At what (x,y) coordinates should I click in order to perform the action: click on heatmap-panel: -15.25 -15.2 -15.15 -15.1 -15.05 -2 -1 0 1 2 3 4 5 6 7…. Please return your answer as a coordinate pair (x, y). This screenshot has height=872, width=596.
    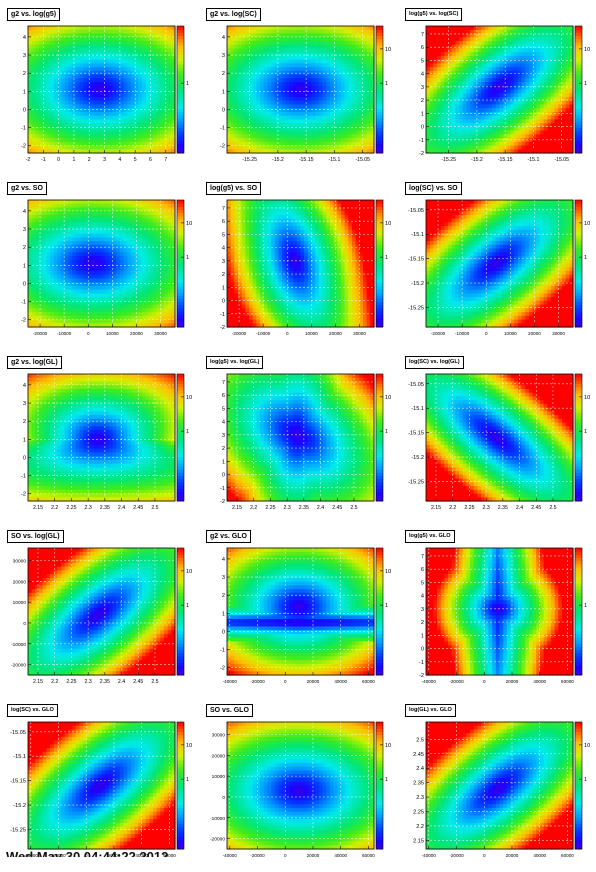
    Looking at the image, I should click on (498, 89).